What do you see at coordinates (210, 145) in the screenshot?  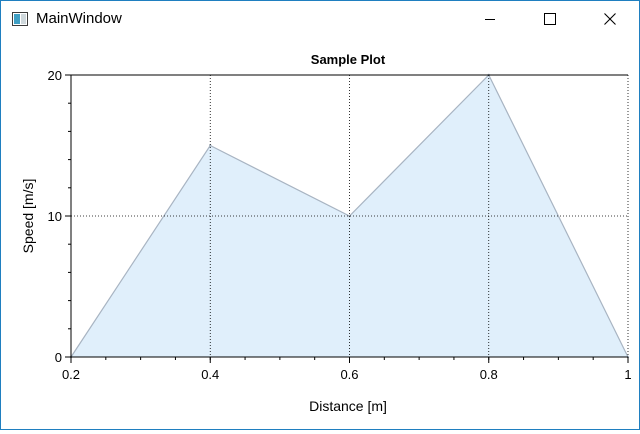 I see `data-point` at bounding box center [210, 145].